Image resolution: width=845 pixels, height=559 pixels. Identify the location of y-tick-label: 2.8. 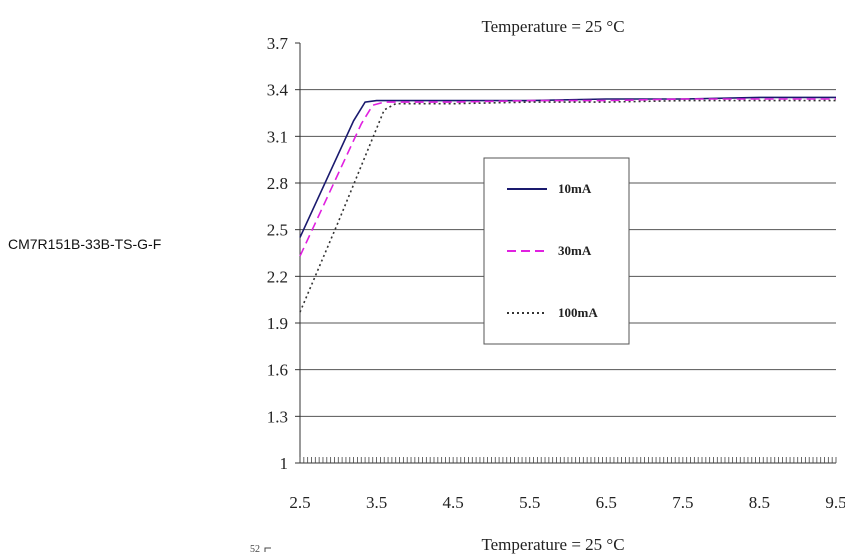
(277, 183).